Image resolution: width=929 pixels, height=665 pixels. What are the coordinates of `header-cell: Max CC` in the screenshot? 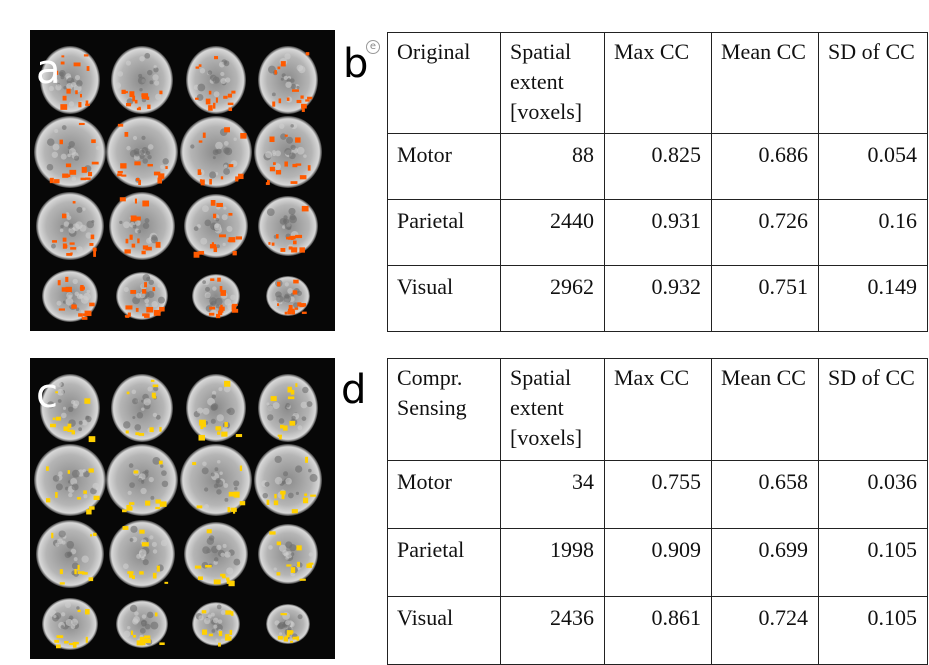 It's located at (658, 83).